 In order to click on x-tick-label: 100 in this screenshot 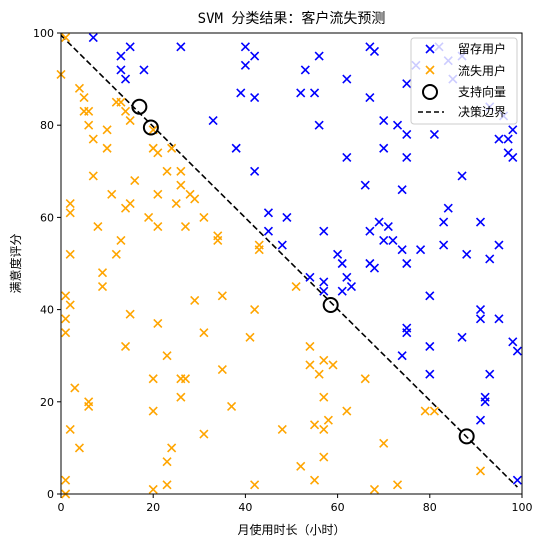, I will do `click(522, 507)`.